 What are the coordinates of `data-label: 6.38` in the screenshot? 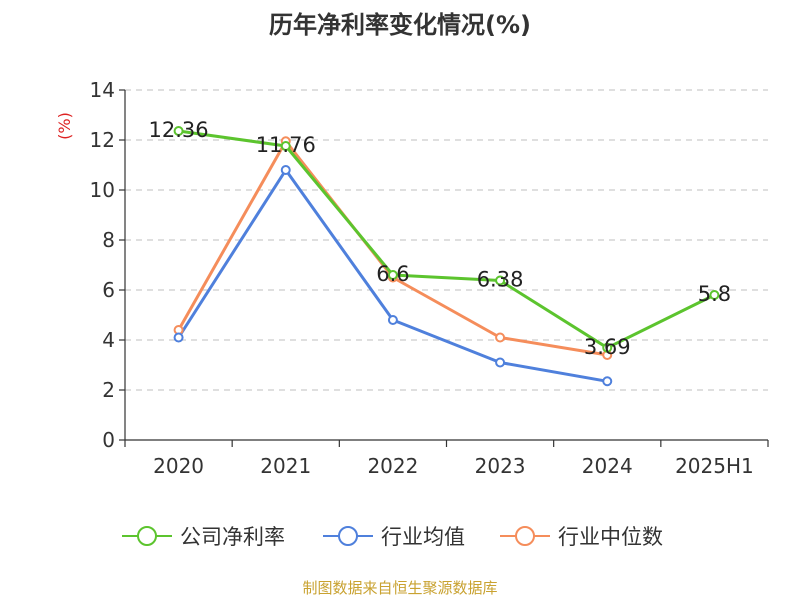 It's located at (500, 280).